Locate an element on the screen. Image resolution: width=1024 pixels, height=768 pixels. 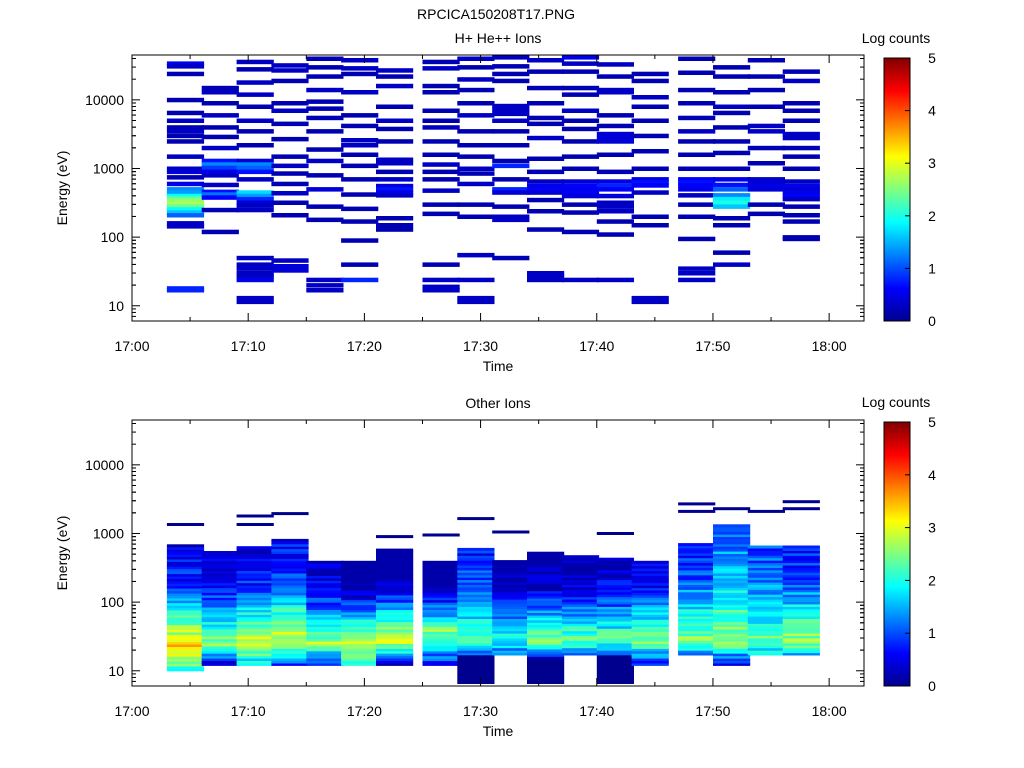
colorbar-tick-label: 4 is located at coordinates (932, 111).